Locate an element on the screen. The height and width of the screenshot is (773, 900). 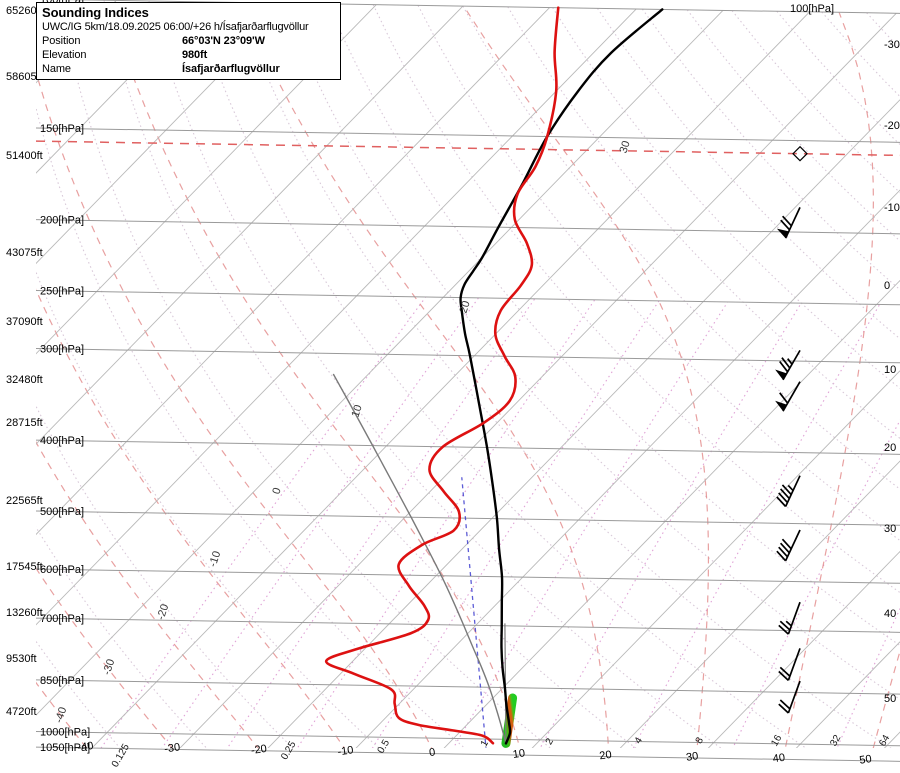
chart-label: 4 is located at coordinates (639, 740).